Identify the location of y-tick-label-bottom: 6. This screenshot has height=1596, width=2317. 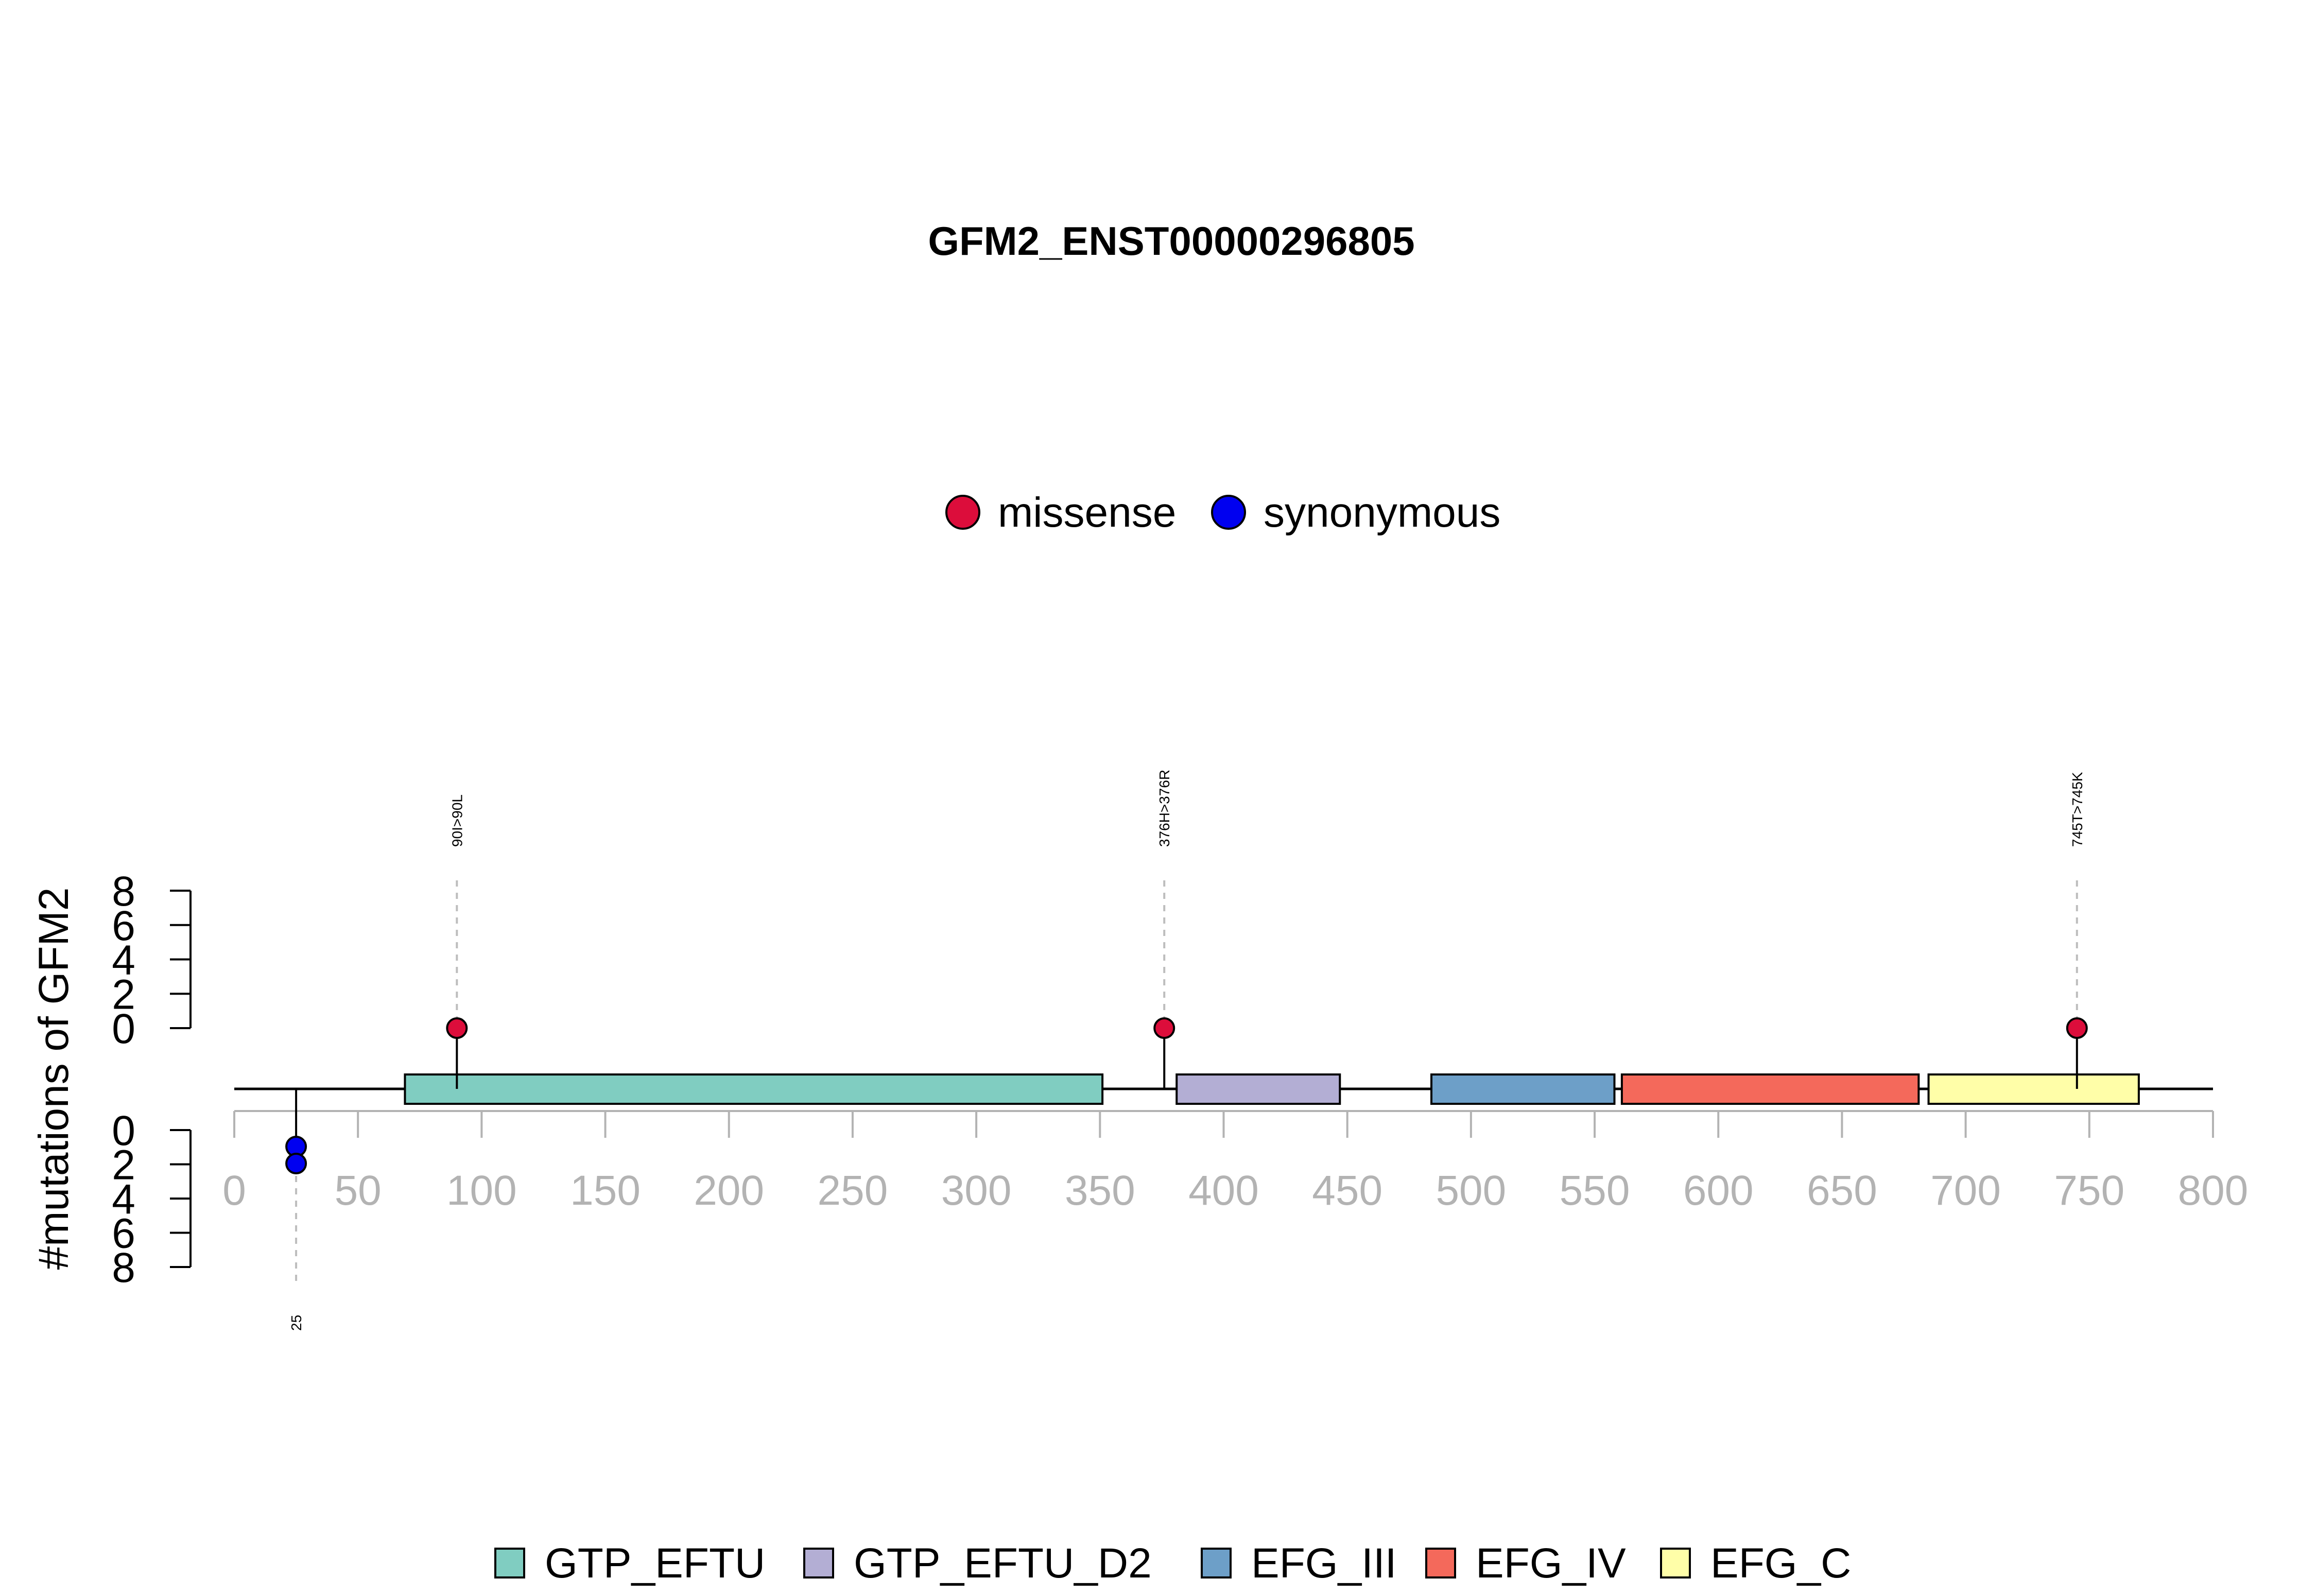
(123, 1234).